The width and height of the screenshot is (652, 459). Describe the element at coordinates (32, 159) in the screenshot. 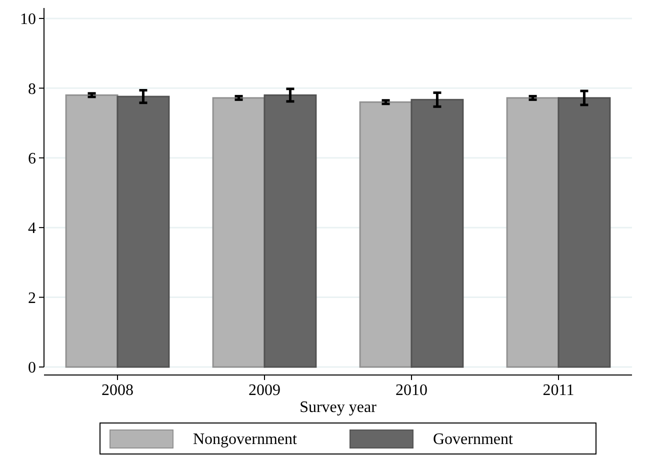

I see `y-tick-label: 6` at that location.